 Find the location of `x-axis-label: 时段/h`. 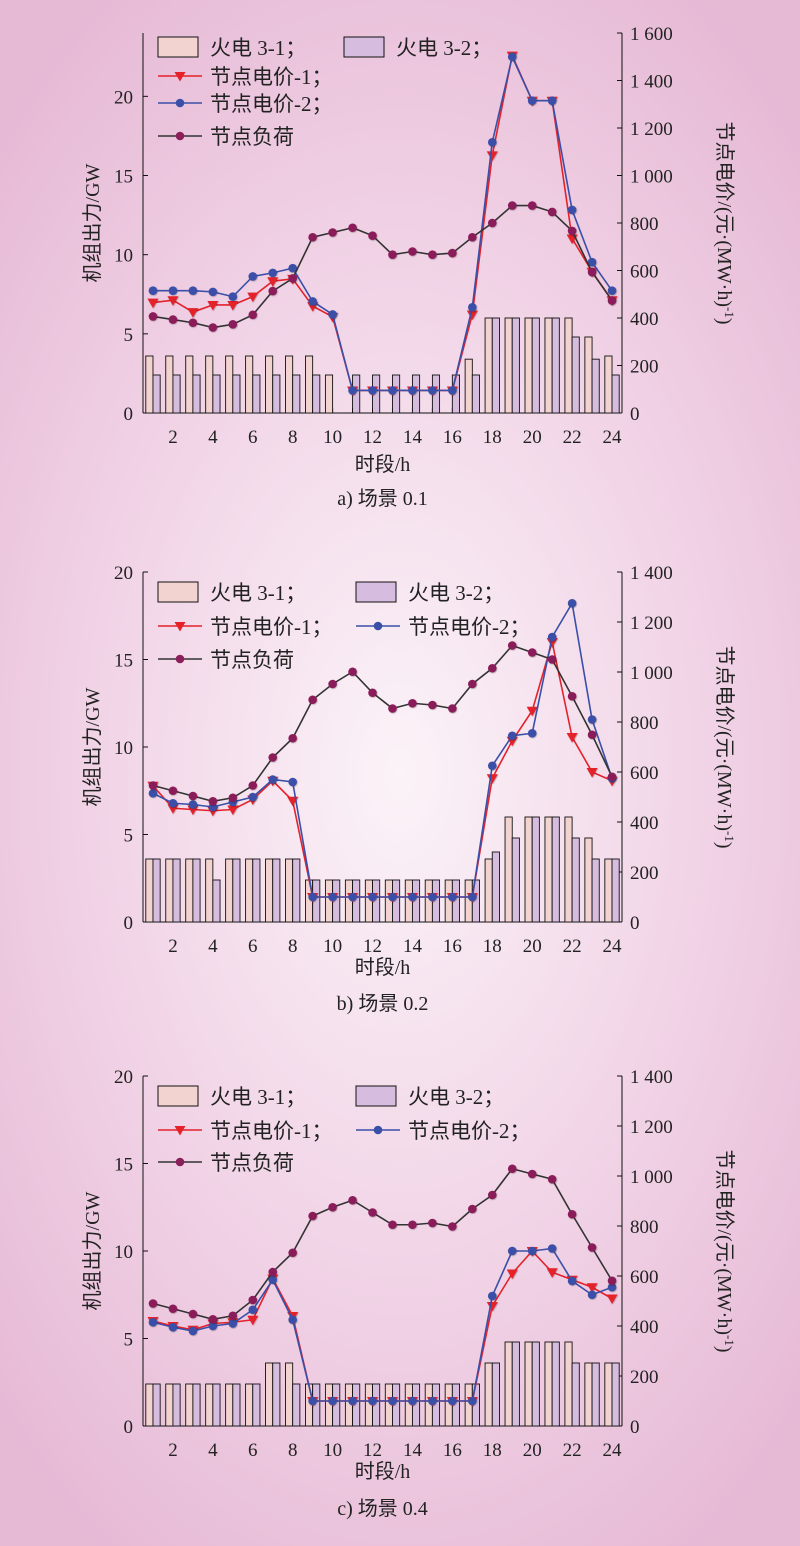

x-axis-label: 时段/h is located at coordinates (383, 1471).